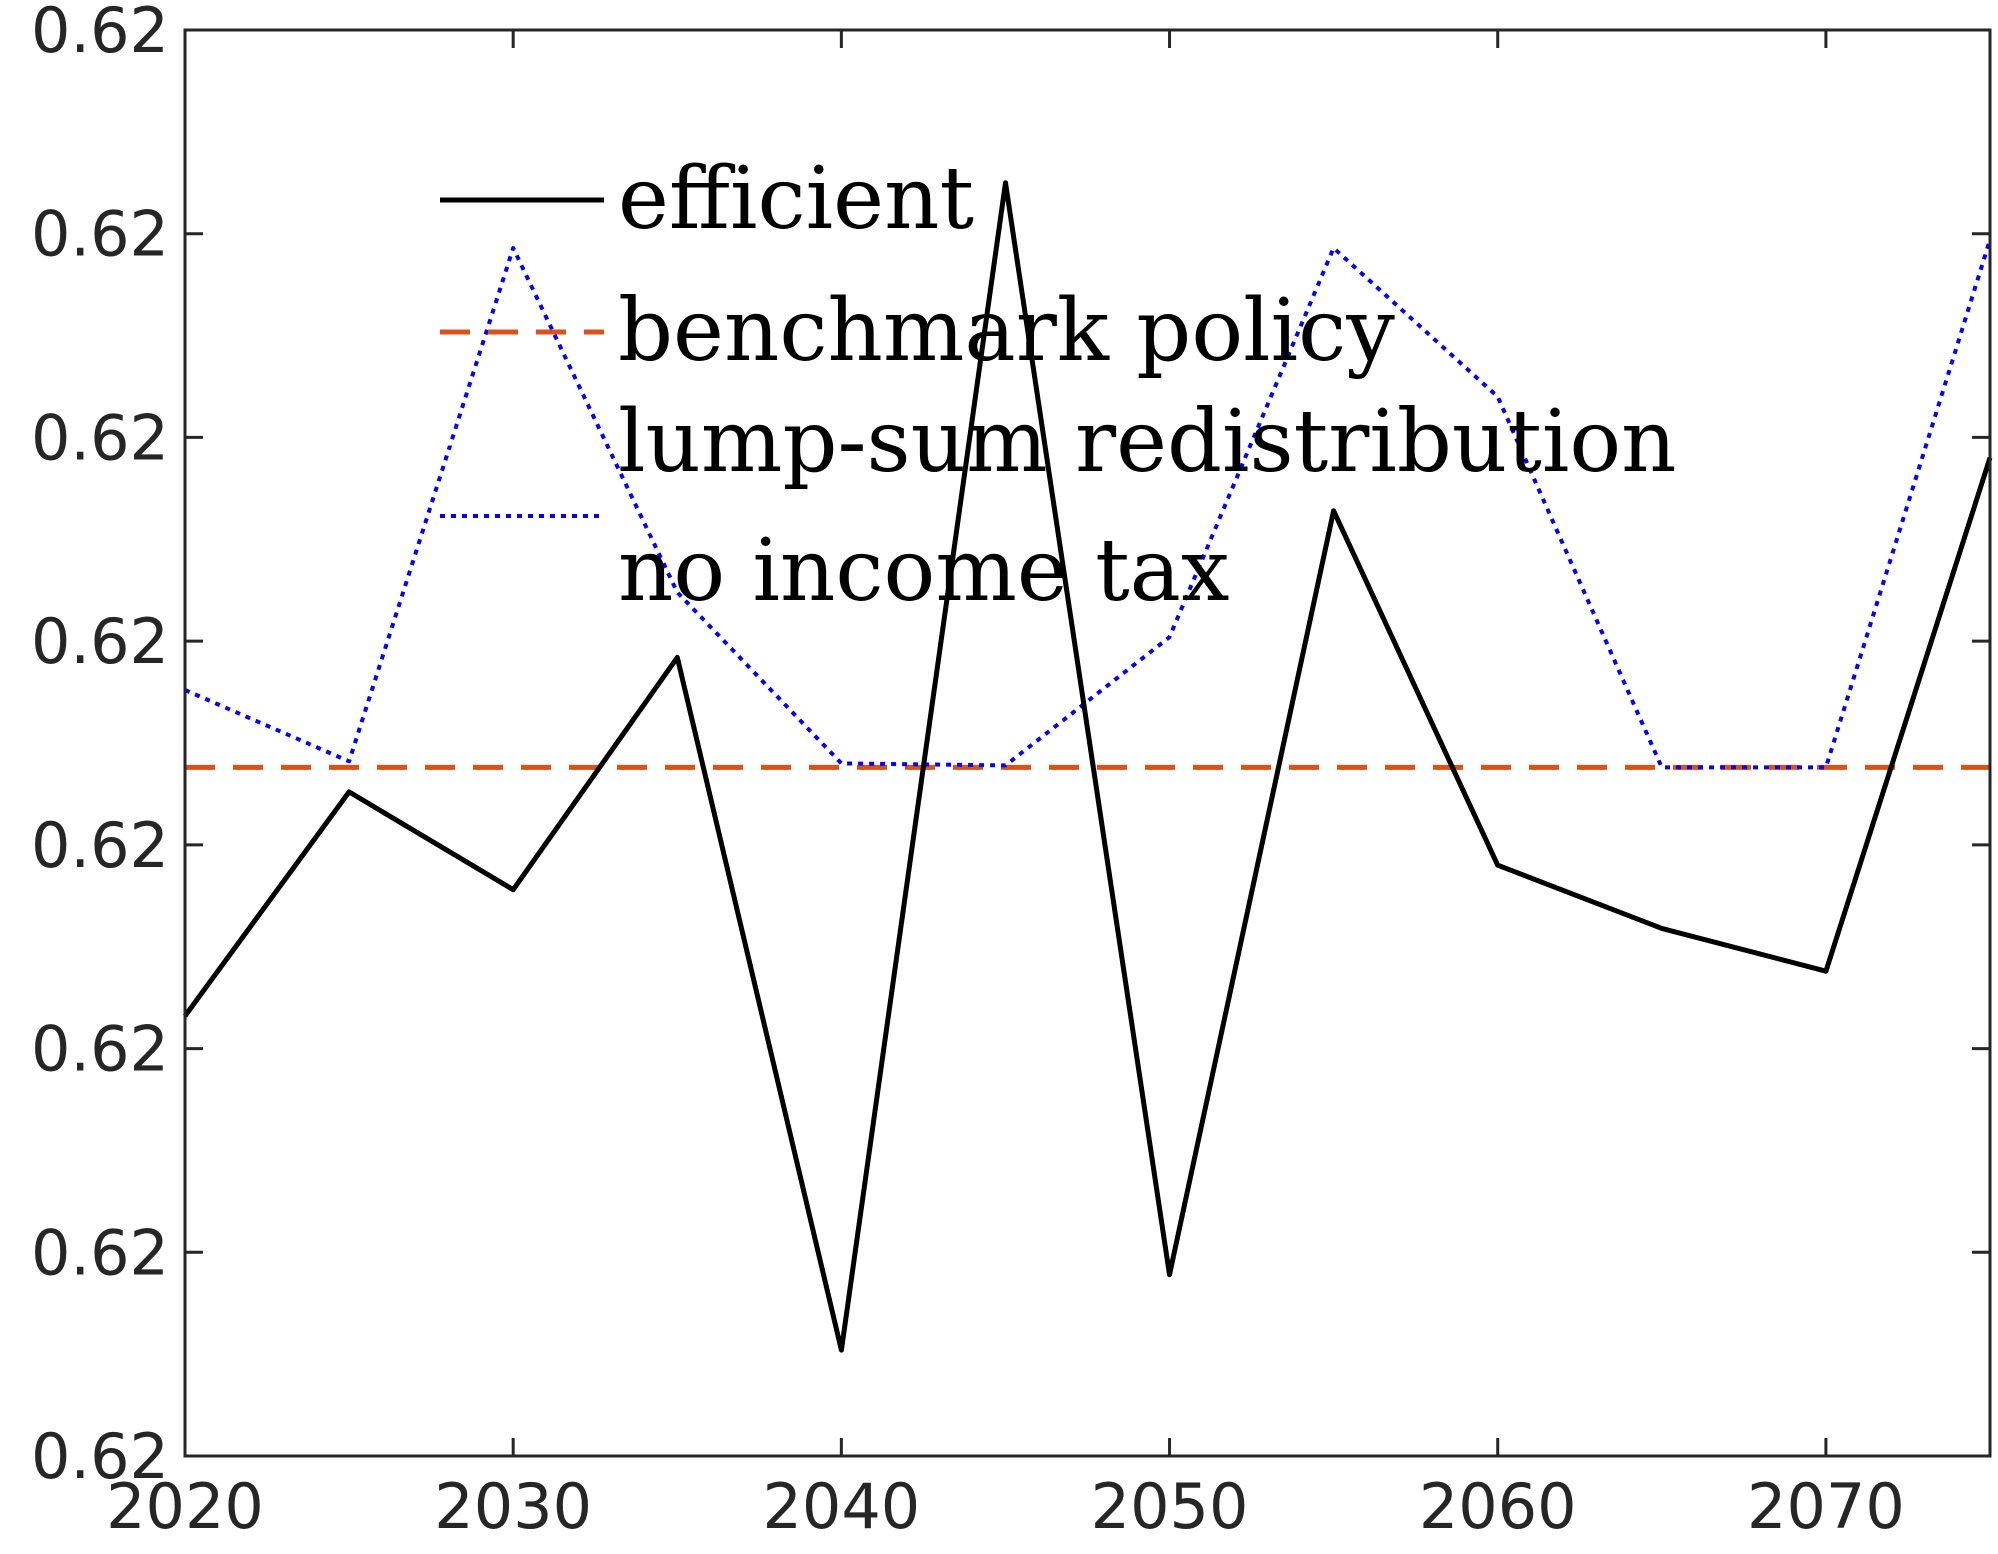 The width and height of the screenshot is (1998, 1554). I want to click on legend-label-lump-sum-redistribution: lump-sum redistribution, so click(1147, 442).